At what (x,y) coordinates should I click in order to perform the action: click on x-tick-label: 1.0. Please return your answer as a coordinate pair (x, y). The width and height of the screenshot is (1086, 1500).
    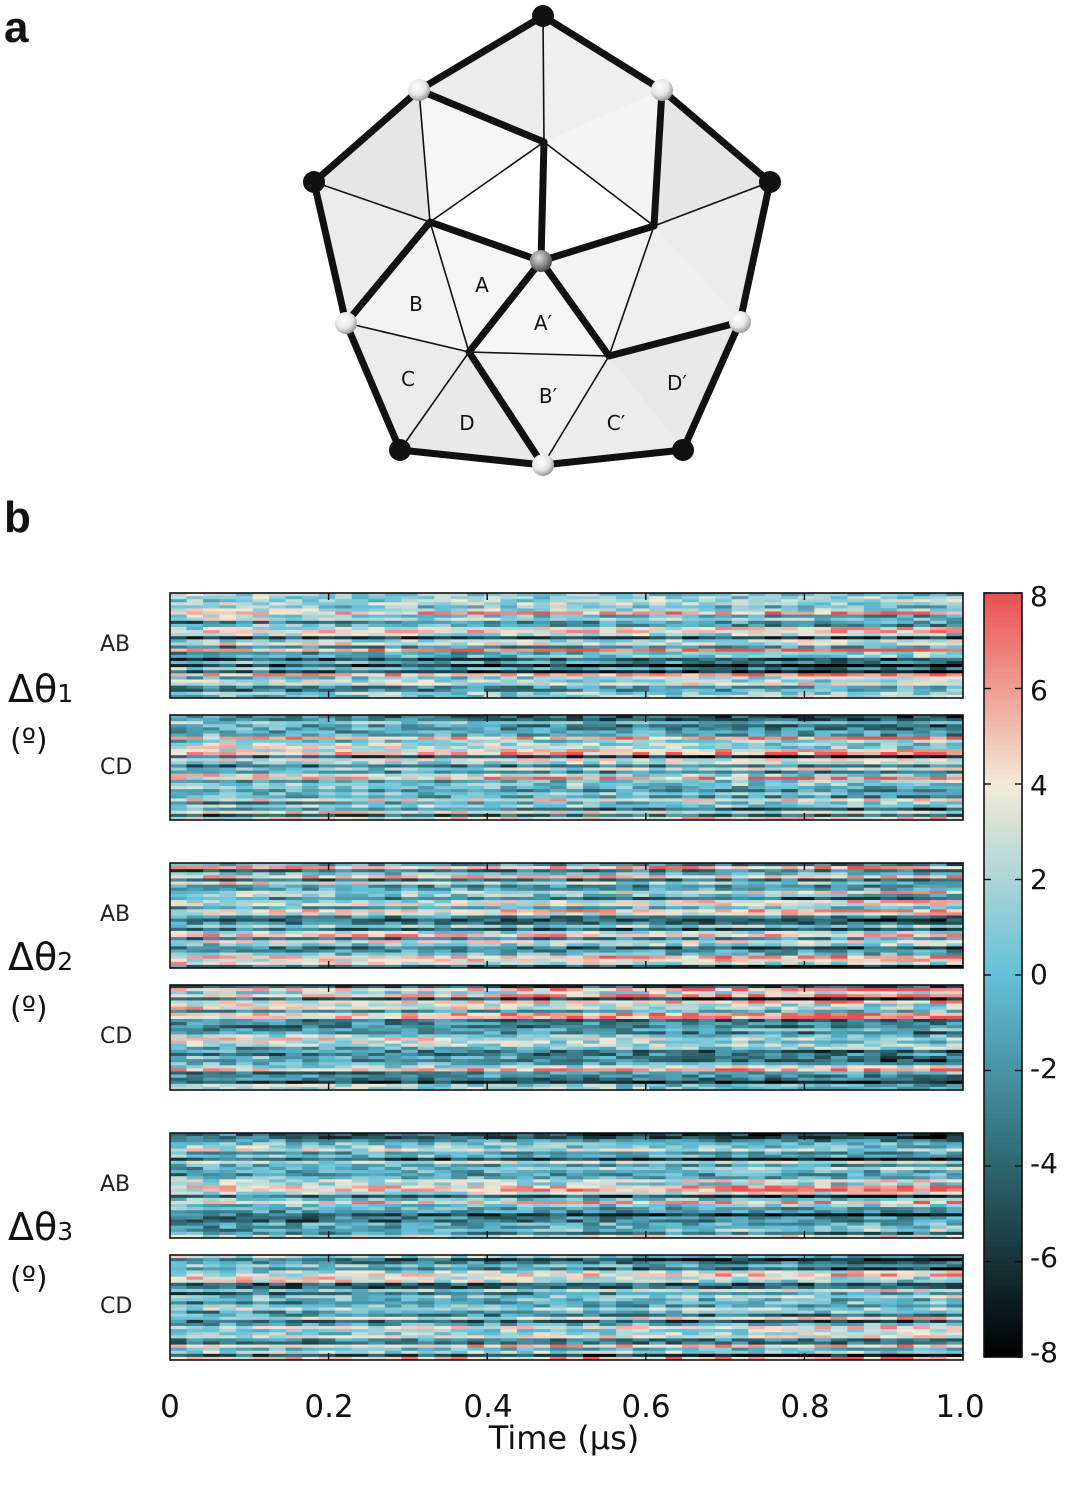
    Looking at the image, I should click on (960, 1407).